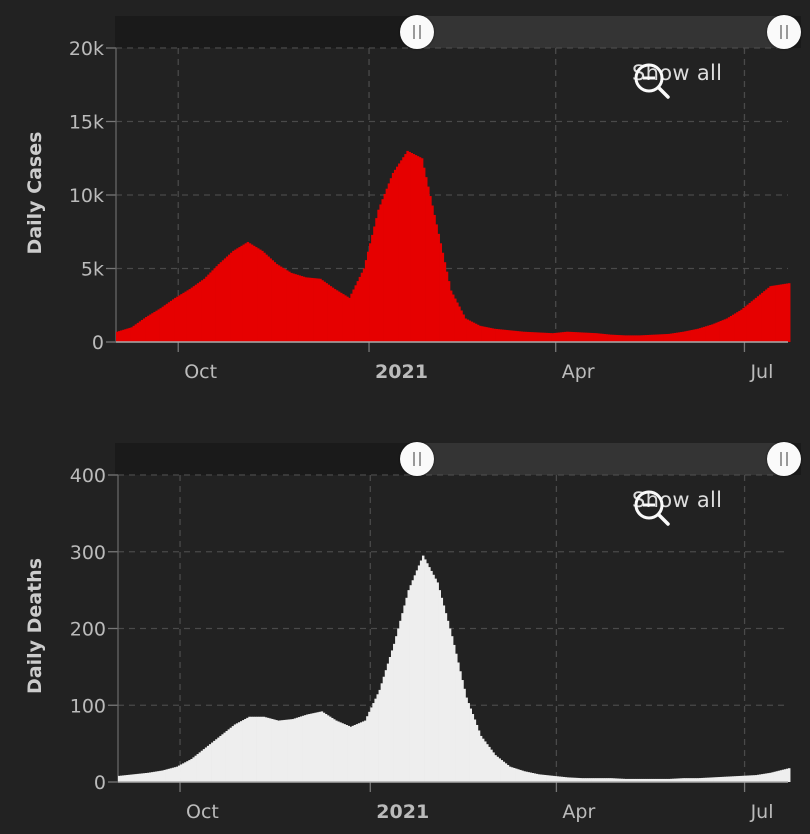 The image size is (810, 834). Describe the element at coordinates (98, 343) in the screenshot. I see `y-tick-label: 0` at that location.